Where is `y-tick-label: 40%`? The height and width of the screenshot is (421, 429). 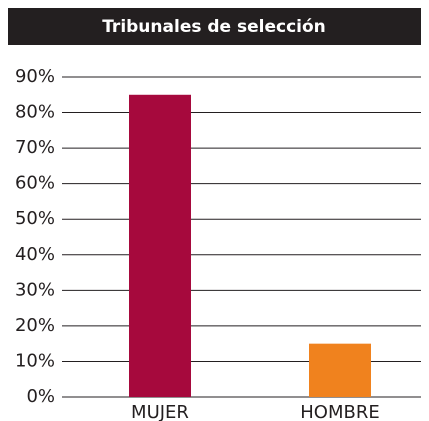 y-tick-label: 40% is located at coordinates (35, 254).